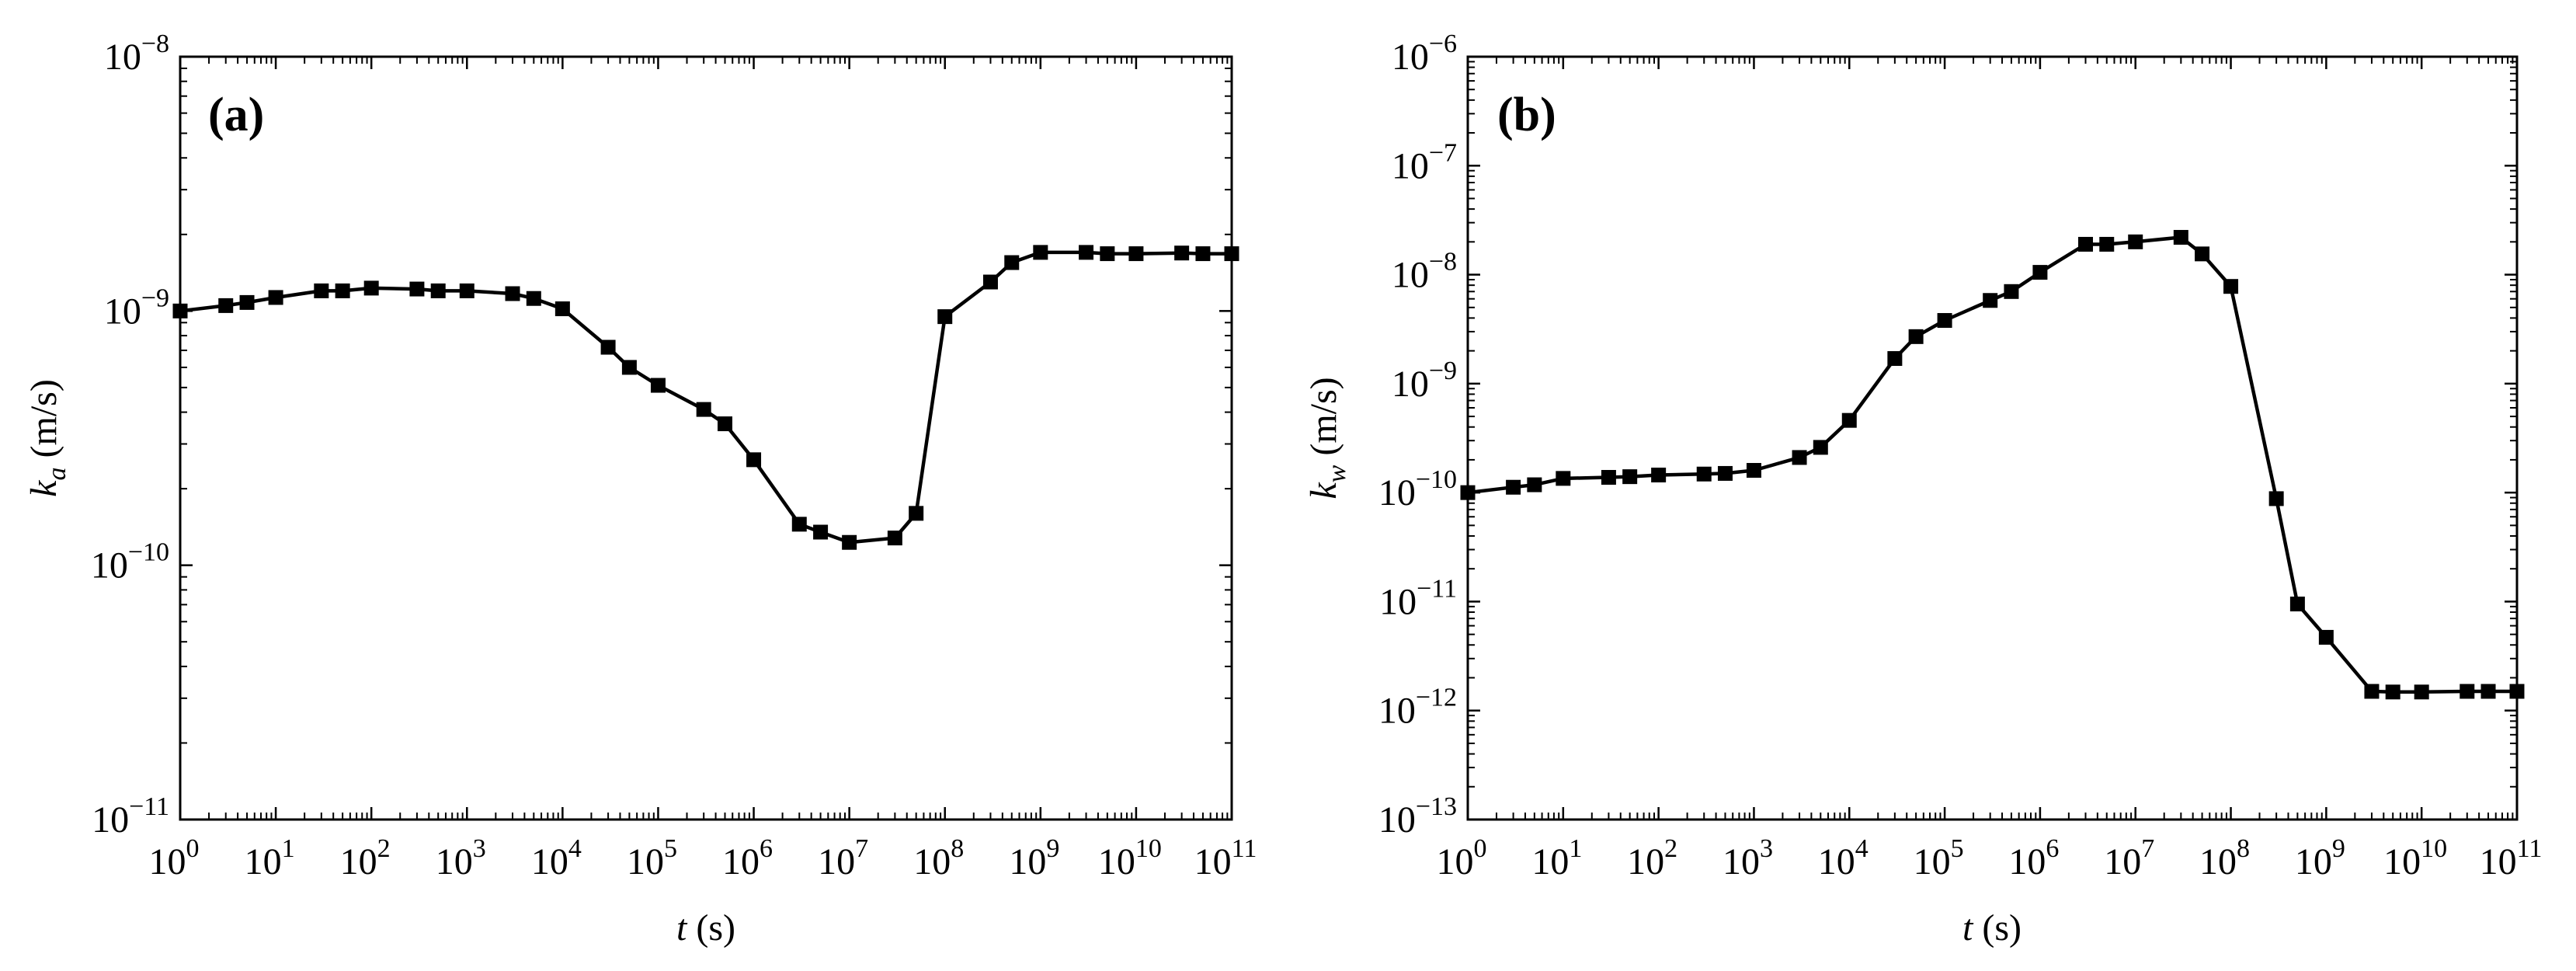 The width and height of the screenshot is (2576, 971). What do you see at coordinates (1327, 438) in the screenshot?
I see `panel-b-ylabel: kw (m/s)` at bounding box center [1327, 438].